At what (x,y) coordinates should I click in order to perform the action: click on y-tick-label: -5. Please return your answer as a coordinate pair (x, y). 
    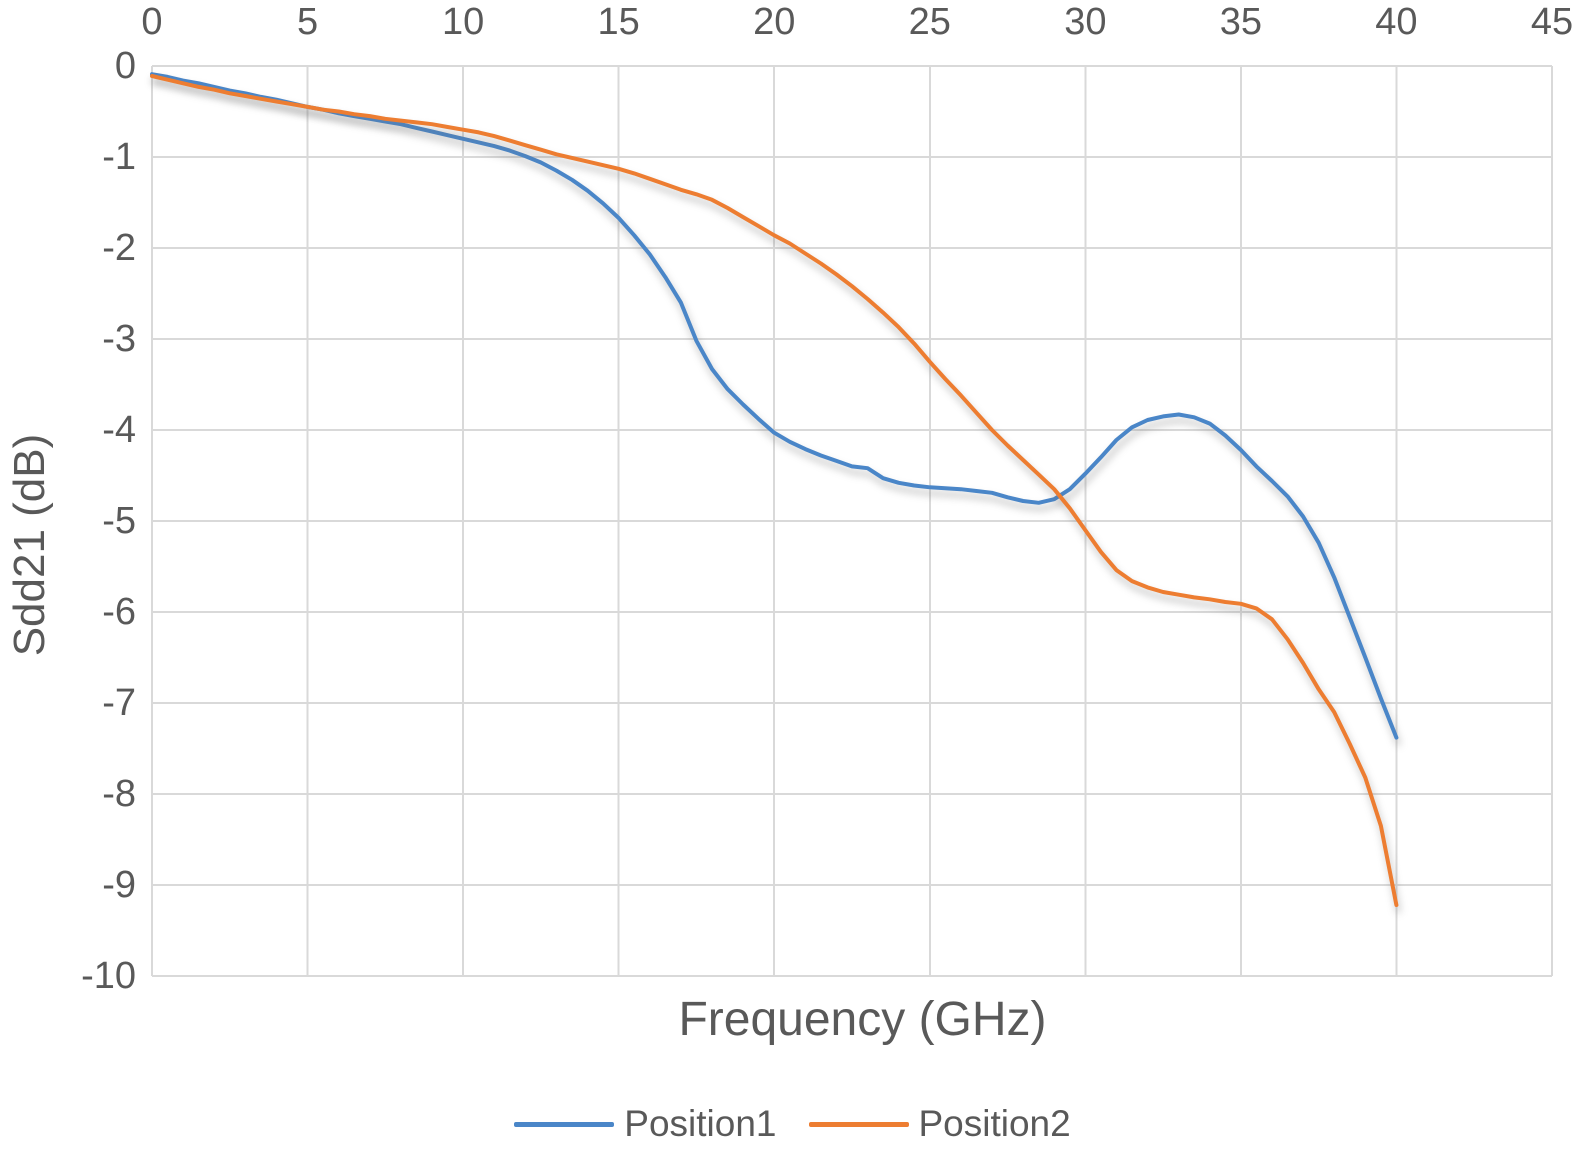
    Looking at the image, I should click on (119, 521).